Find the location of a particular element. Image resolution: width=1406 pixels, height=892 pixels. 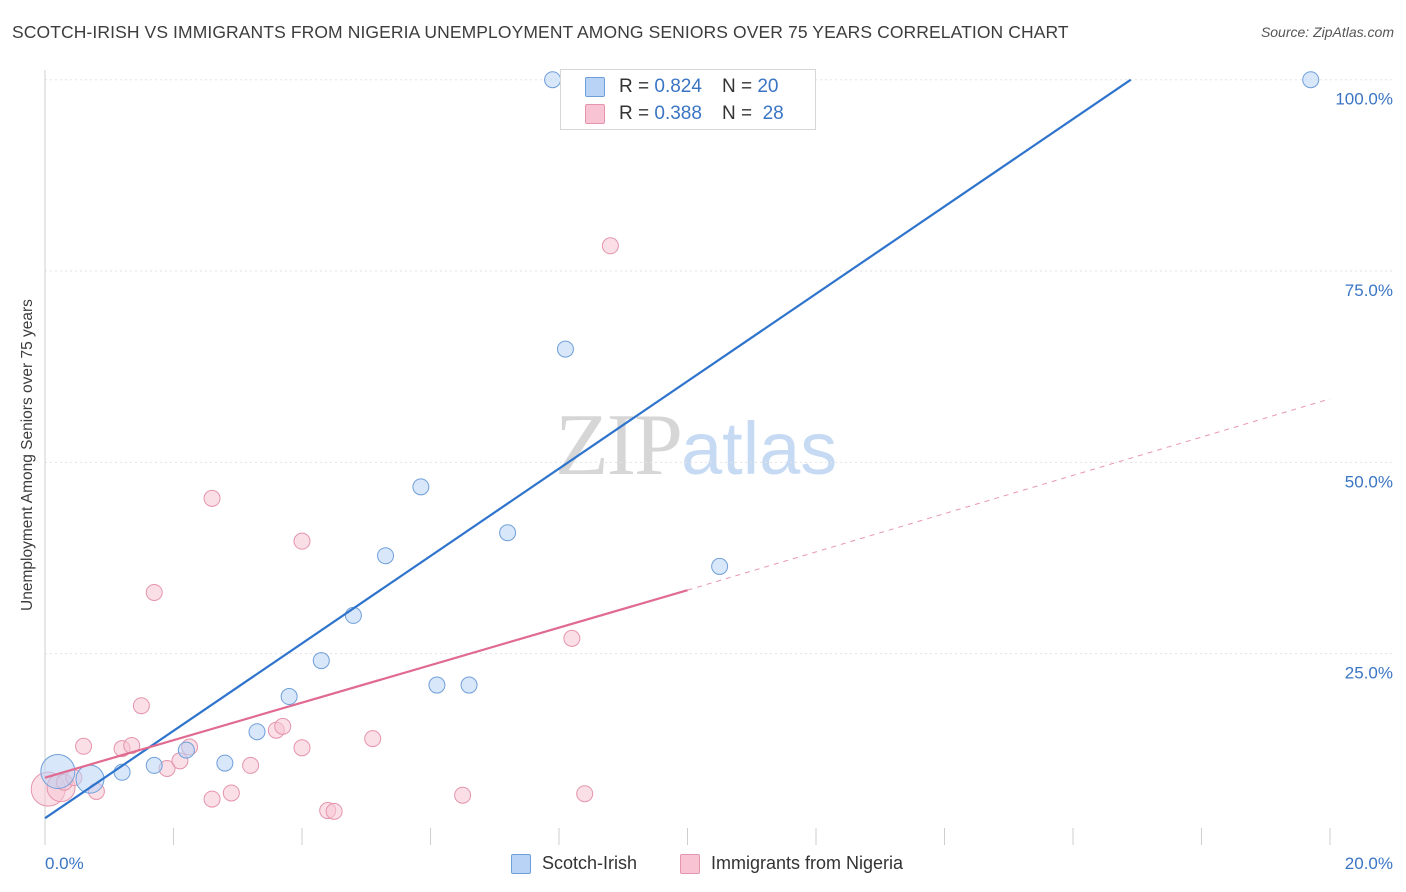

watermark: ZIPatlas is located at coordinates (696, 445).